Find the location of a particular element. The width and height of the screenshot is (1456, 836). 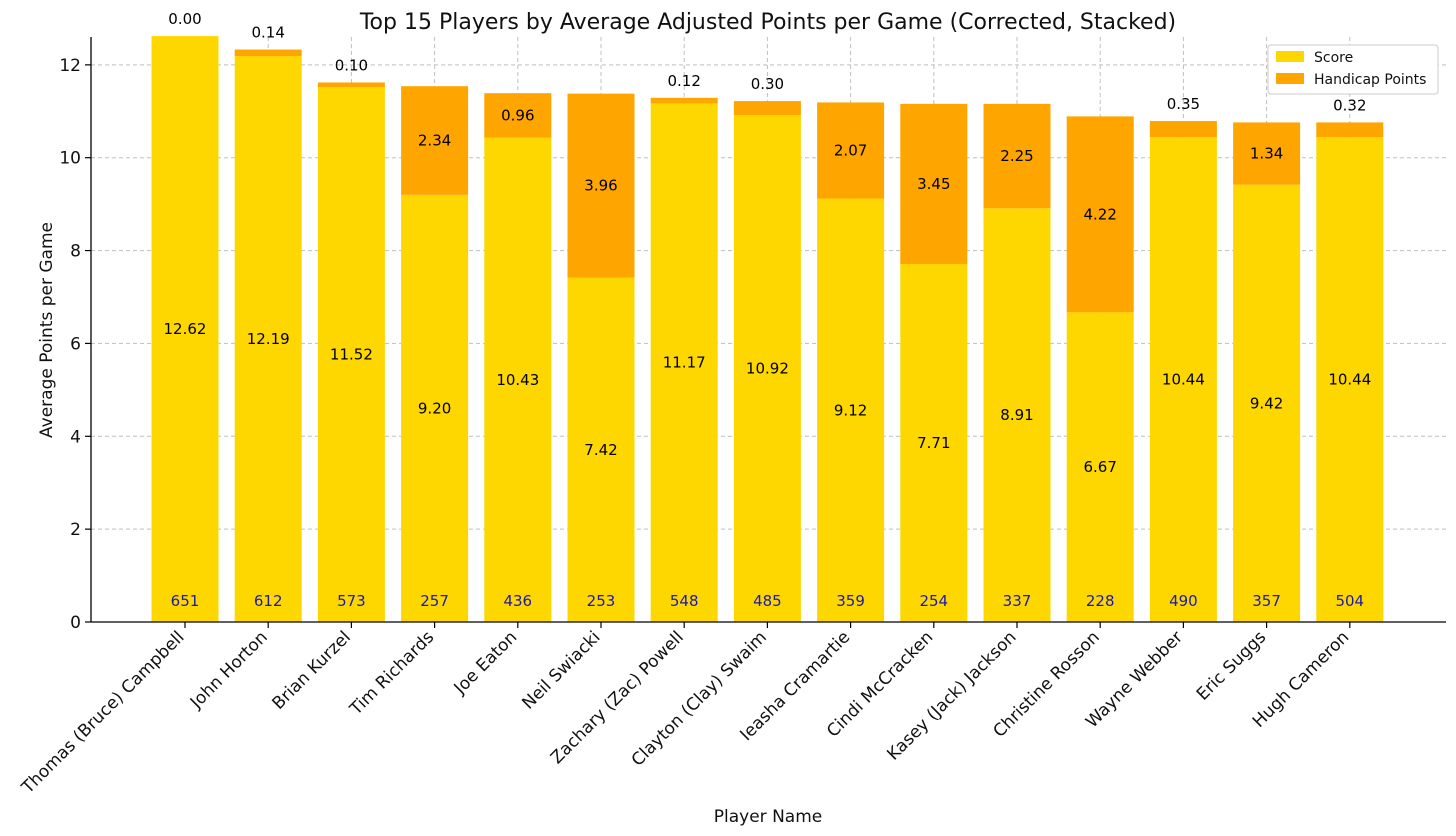

handicap-value-label: 2.07 is located at coordinates (850, 151).